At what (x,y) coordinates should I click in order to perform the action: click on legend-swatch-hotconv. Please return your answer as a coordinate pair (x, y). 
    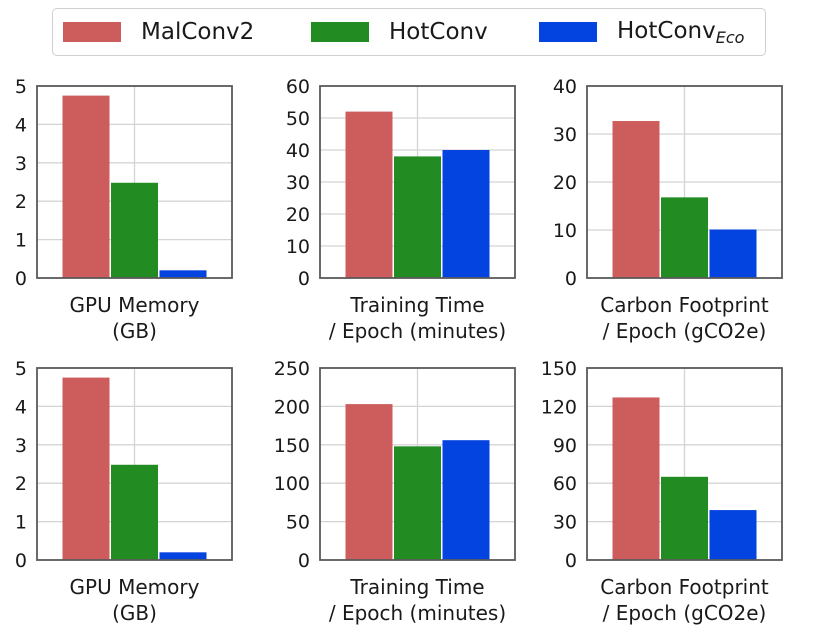
    Looking at the image, I should click on (340, 32).